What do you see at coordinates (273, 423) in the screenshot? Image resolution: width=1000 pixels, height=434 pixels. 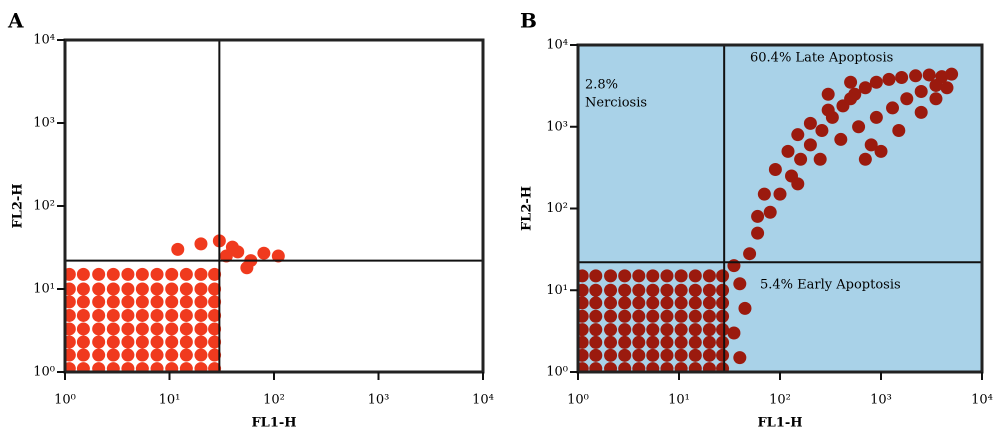 I see `x-axis-label: FL1-H` at bounding box center [273, 423].